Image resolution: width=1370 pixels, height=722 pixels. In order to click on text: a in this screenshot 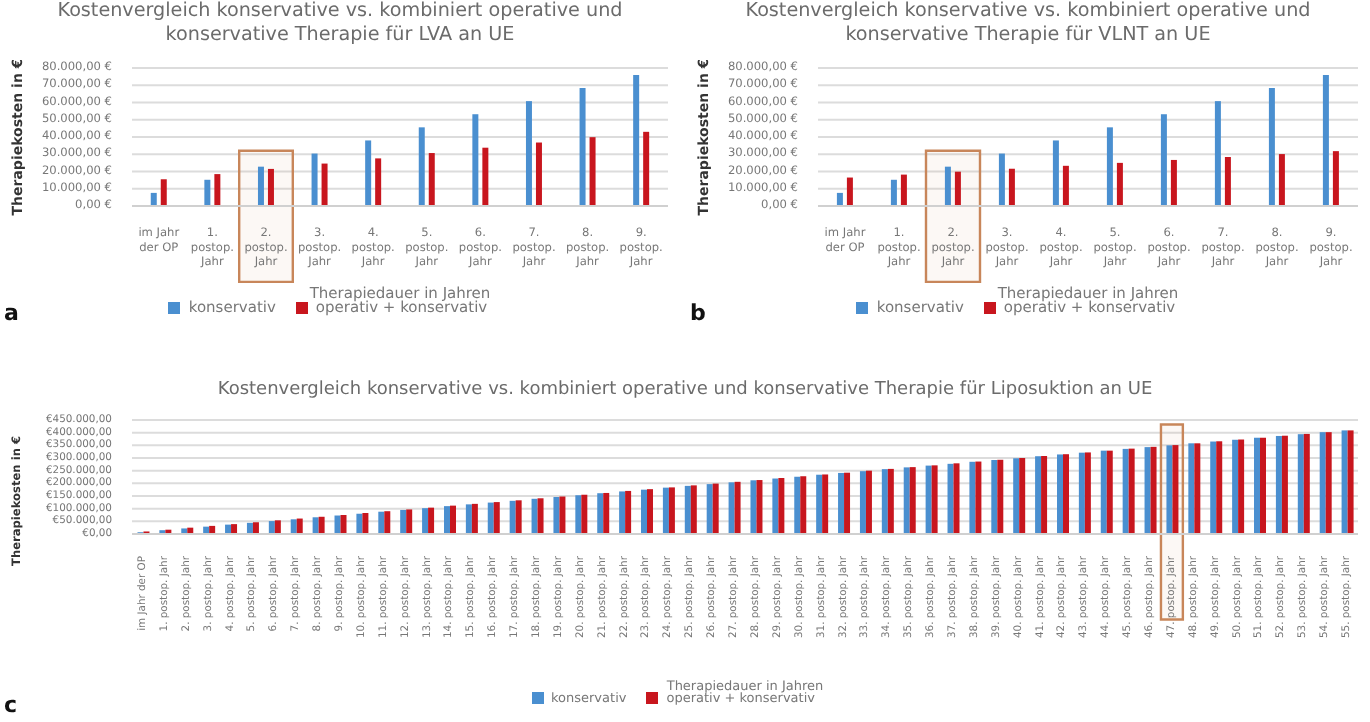, I will do `click(11, 313)`.